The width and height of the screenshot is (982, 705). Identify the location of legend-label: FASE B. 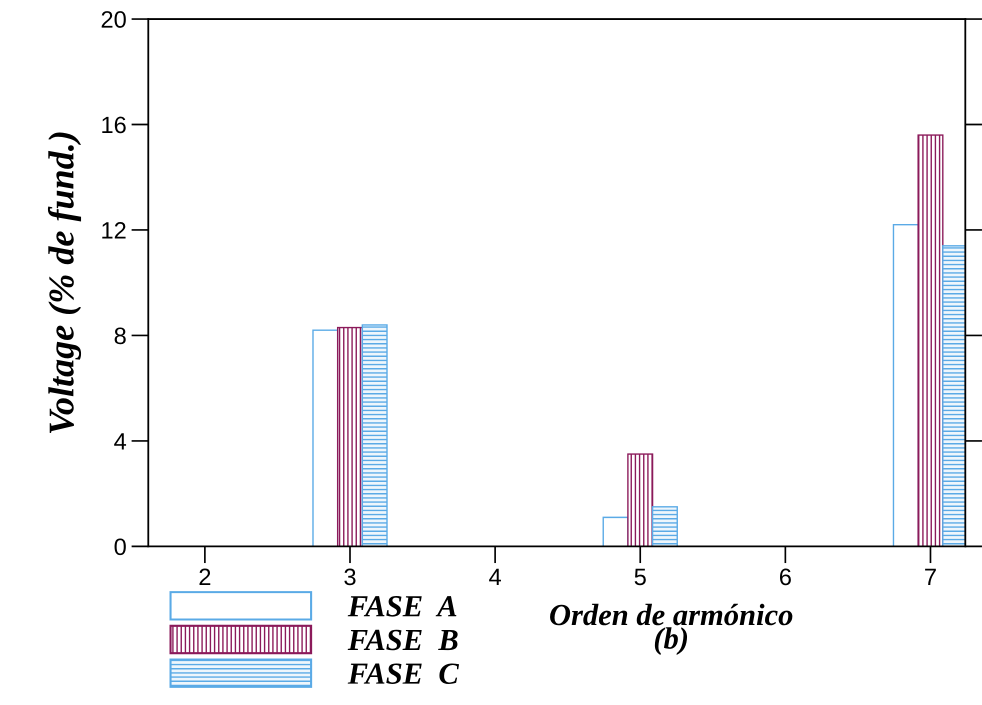
(403, 640).